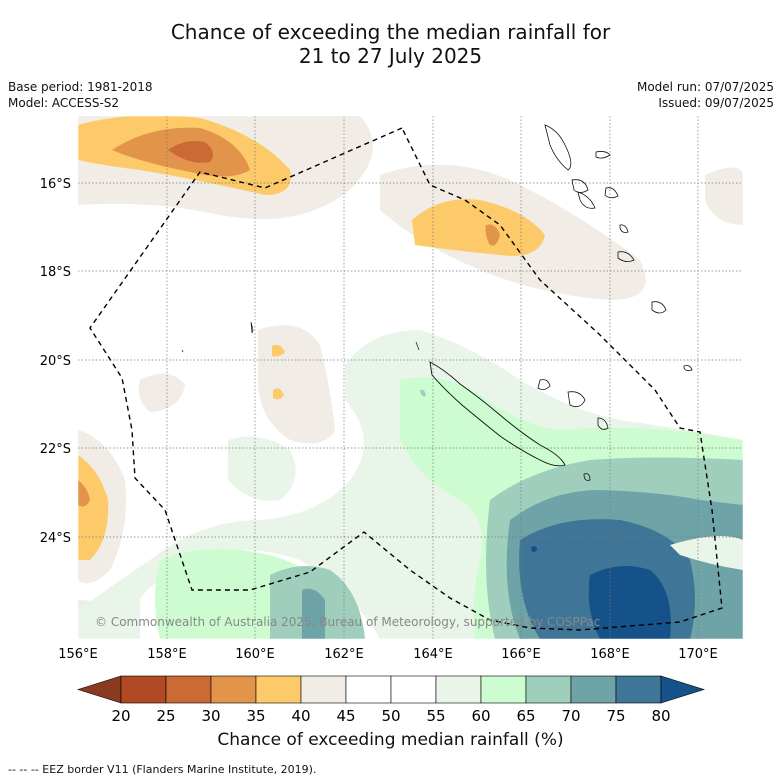 The image size is (781, 781). Describe the element at coordinates (615, 716) in the screenshot. I see `colorbar-tick-label: 75` at that location.